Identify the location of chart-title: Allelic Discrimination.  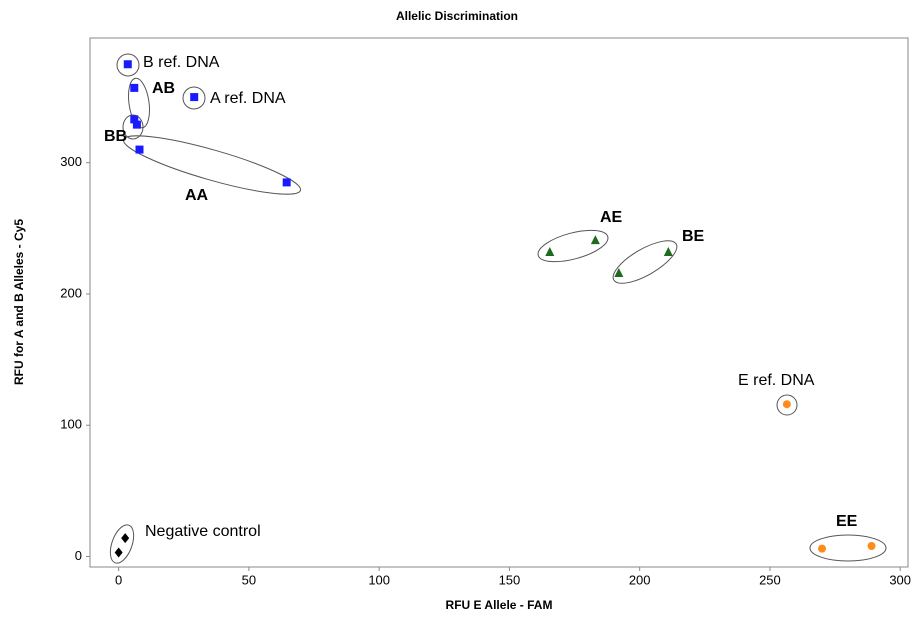
(457, 16).